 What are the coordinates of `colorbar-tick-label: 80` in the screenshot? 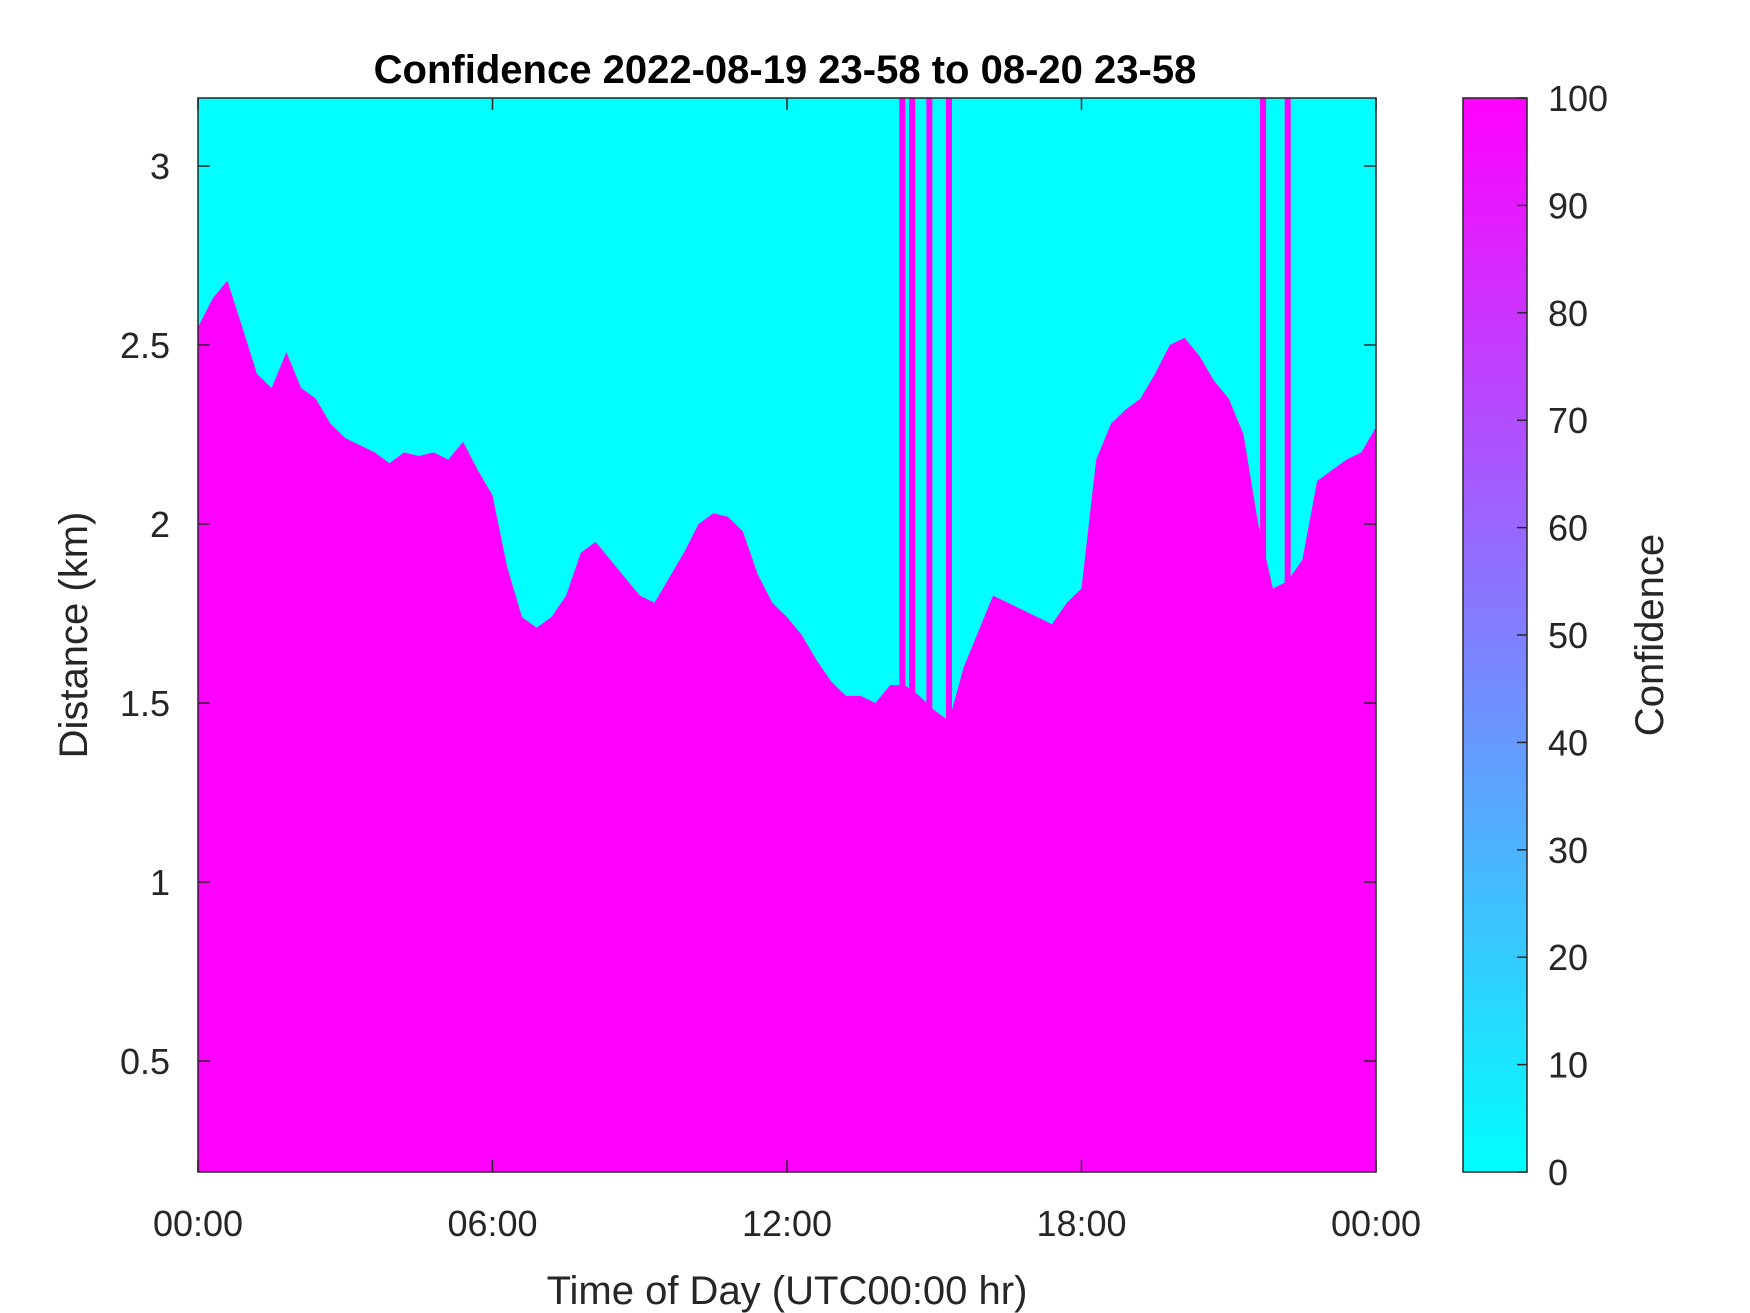 It's located at (1568, 313).